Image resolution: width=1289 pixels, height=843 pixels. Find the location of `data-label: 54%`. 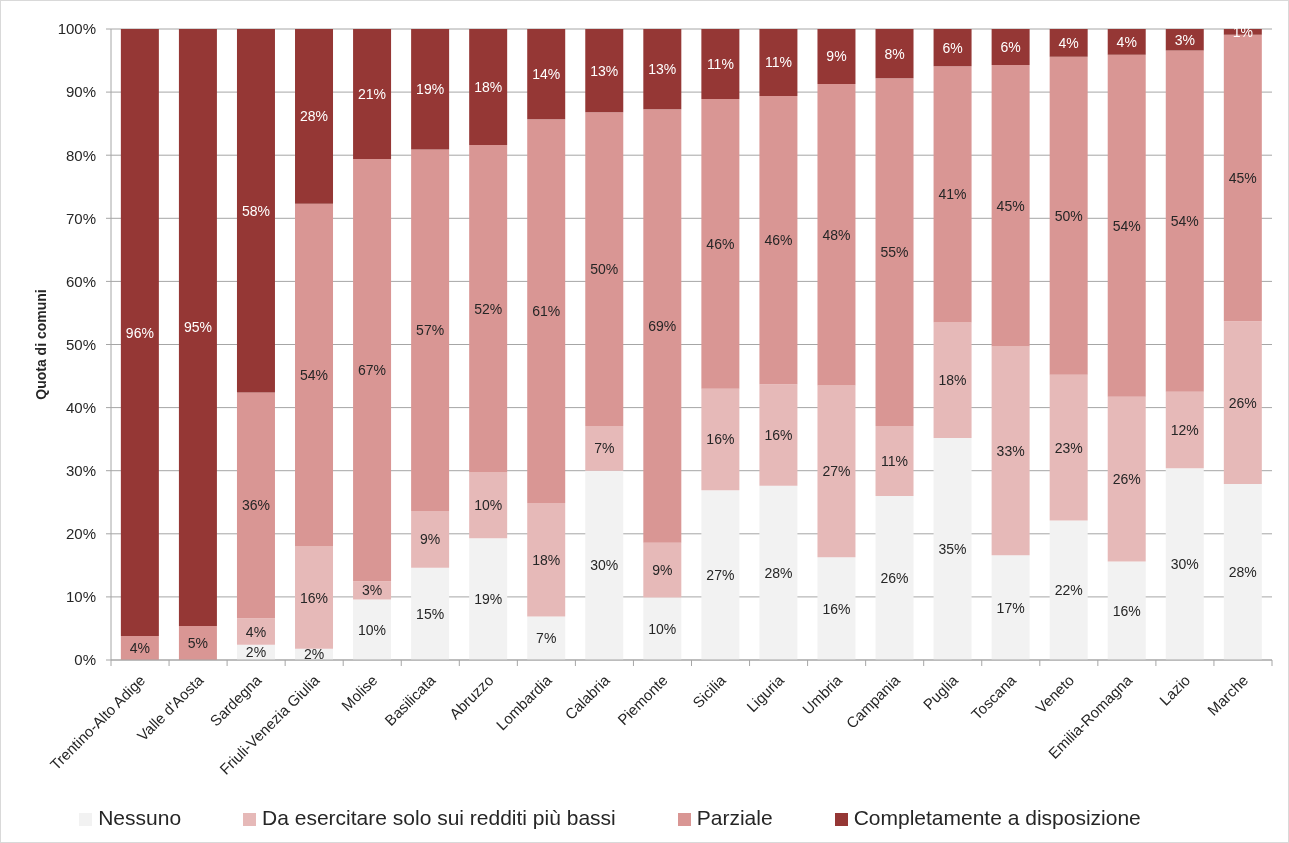

data-label: 54% is located at coordinates (1184, 221).